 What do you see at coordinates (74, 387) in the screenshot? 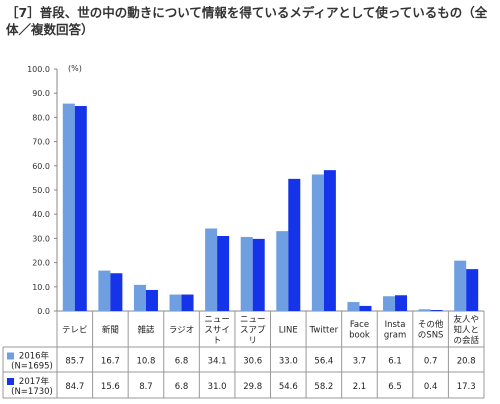
I see `table-value: 84.7` at bounding box center [74, 387].